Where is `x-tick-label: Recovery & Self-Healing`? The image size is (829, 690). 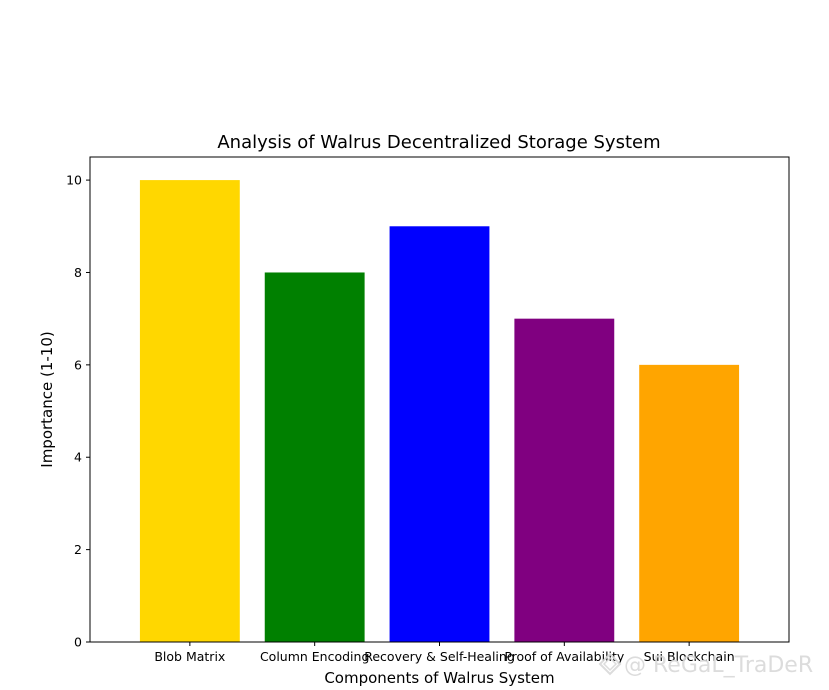
x-tick-label: Recovery & Self-Healing is located at coordinates (439, 656).